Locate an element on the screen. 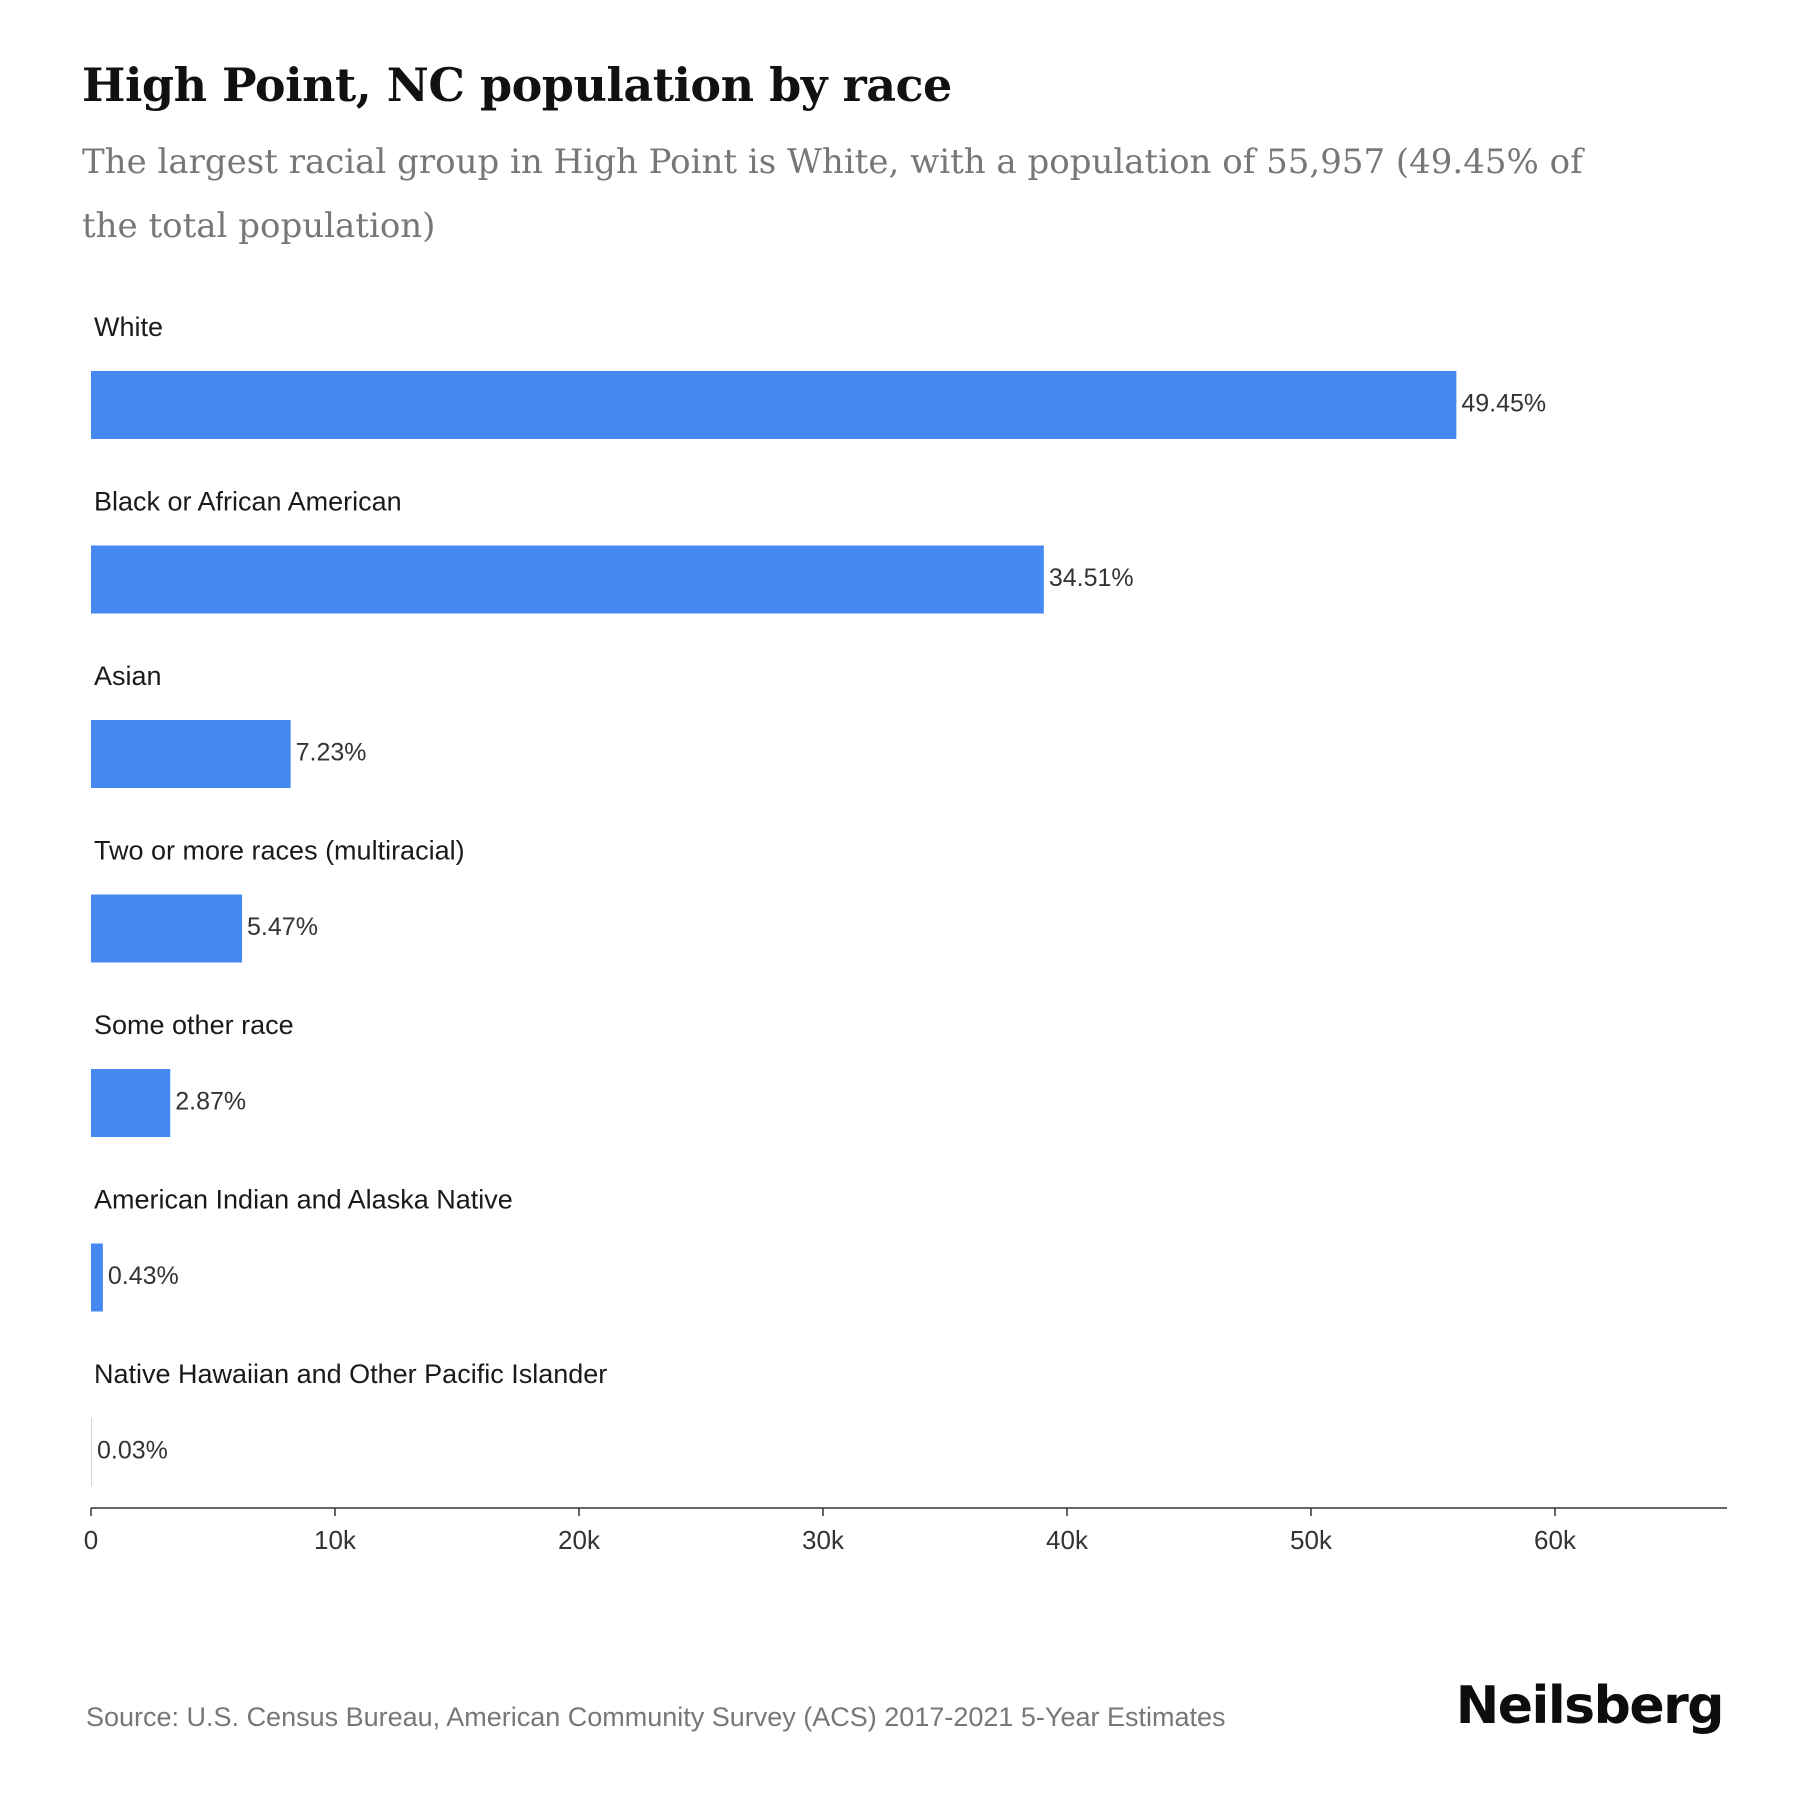 Image resolution: width=1800 pixels, height=1800 pixels. x-axis: 0 10k 20k 30k 40k 50k 60k is located at coordinates (905, 1531).